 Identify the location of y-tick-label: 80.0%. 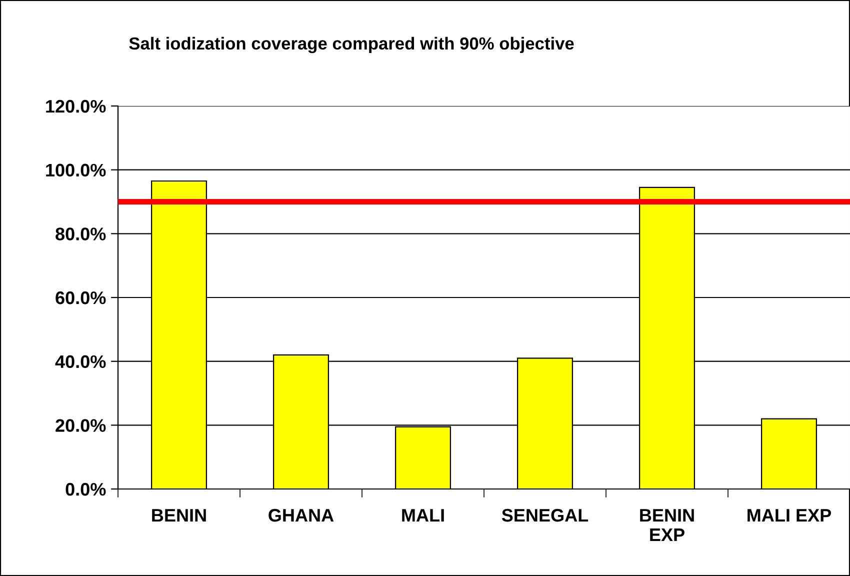
(81, 234).